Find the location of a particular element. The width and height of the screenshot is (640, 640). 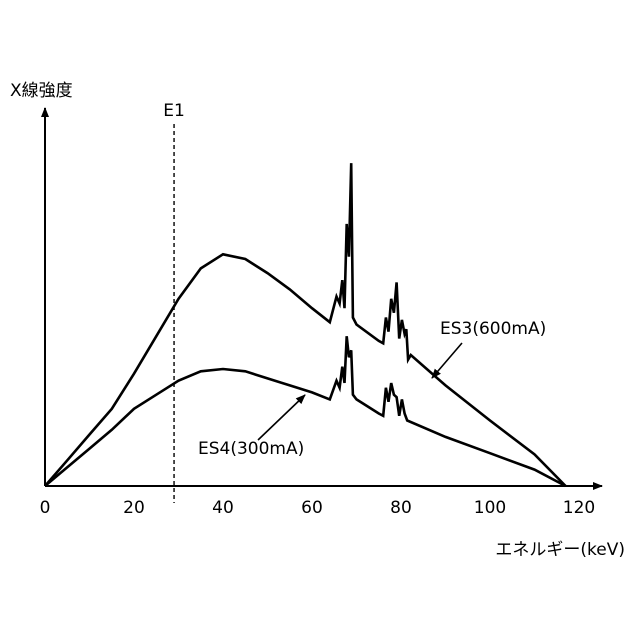

x-tick-labels: 0 20 40 60 80 100 120 is located at coordinates (318, 508).